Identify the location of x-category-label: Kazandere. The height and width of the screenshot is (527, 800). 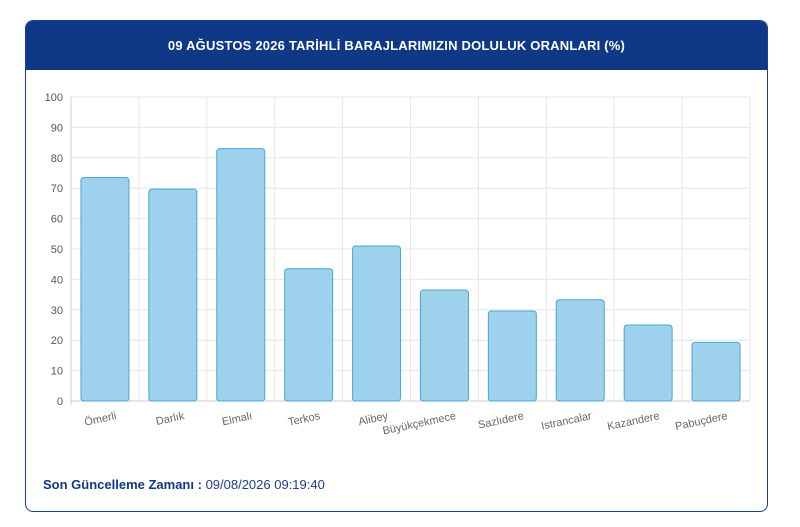
(633, 421).